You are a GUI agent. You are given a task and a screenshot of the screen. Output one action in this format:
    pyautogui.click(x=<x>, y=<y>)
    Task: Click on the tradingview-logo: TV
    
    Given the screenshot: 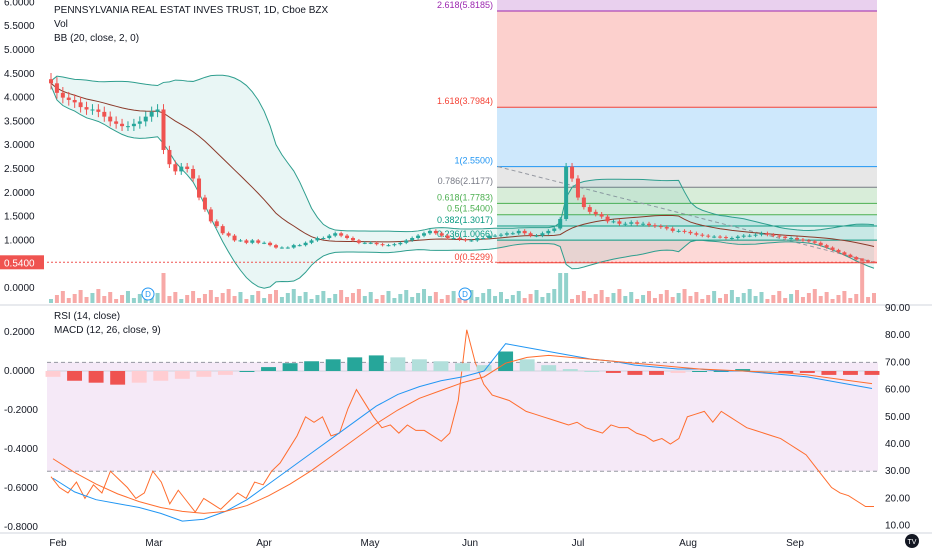 What is the action you would take?
    pyautogui.click(x=912, y=541)
    